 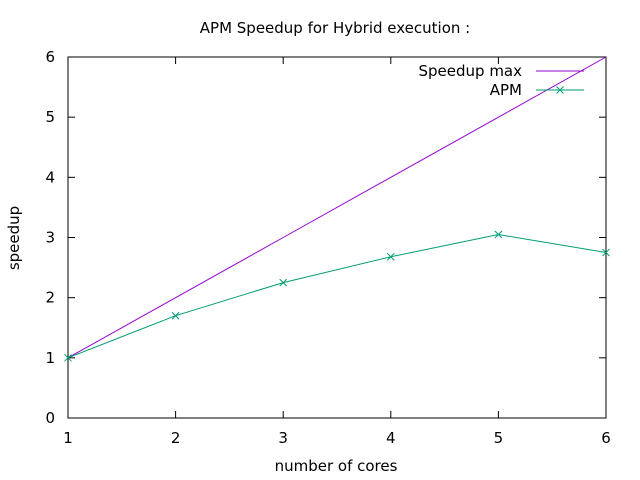 I want to click on y-tick-label: 4, so click(x=50, y=177).